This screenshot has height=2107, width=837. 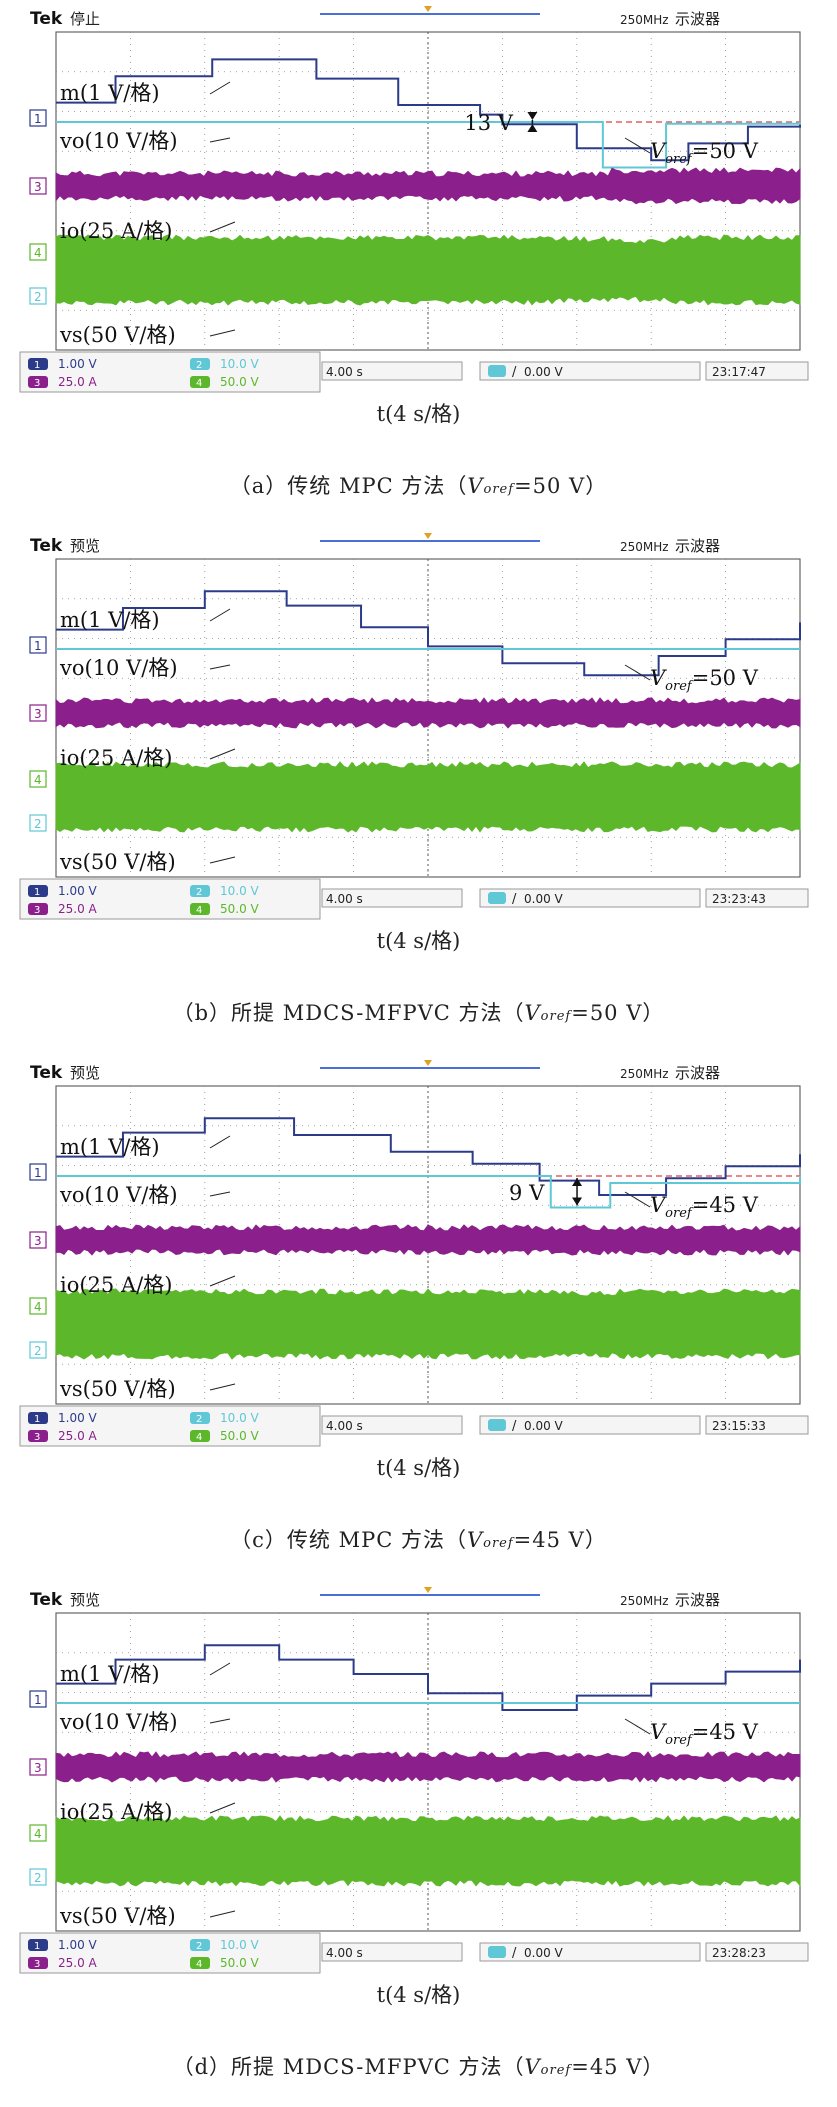 I want to click on status-clock: 23:15:33, so click(x=739, y=1426).